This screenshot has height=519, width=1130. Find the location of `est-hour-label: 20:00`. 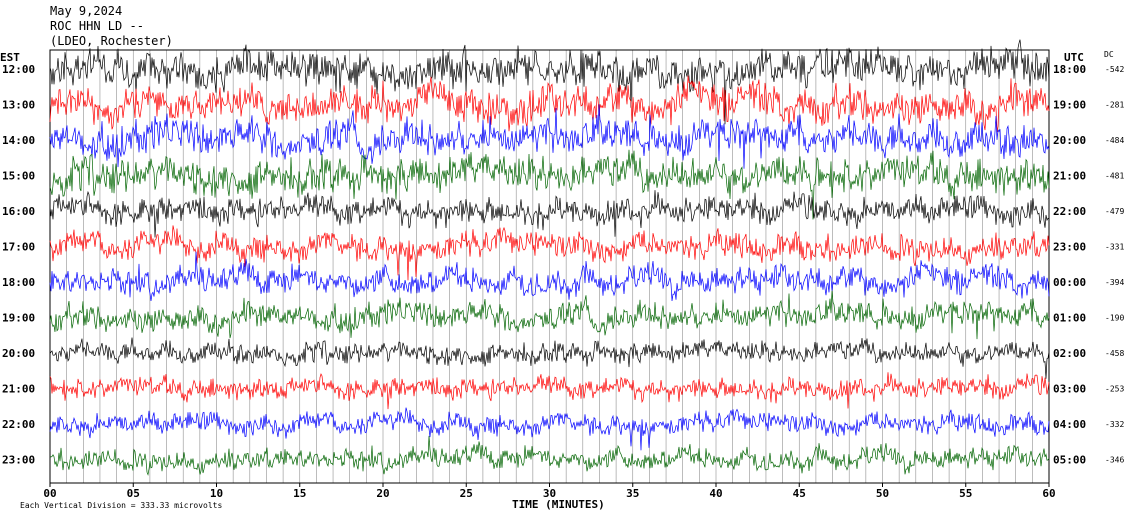

est-hour-label: 20:00 is located at coordinates (18, 353).